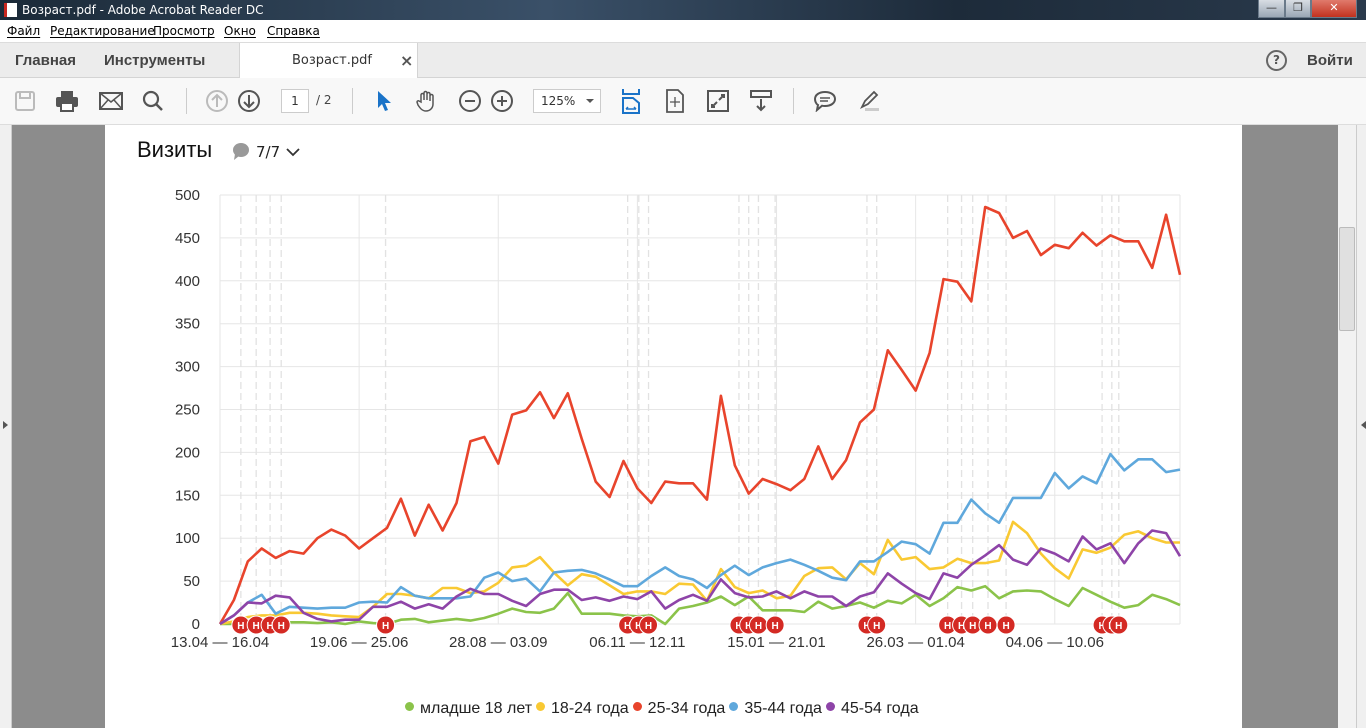 This screenshot has width=1366, height=728. Describe the element at coordinates (25, 101) in the screenshot. I see `save-icon` at that location.